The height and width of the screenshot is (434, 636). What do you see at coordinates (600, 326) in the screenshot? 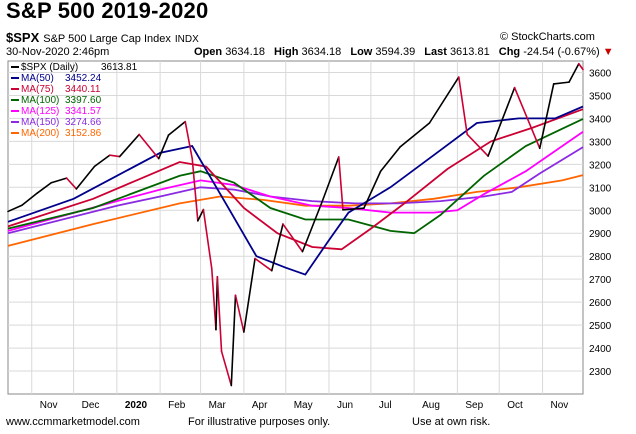
I see `y-tick-label: 2500` at bounding box center [600, 326].